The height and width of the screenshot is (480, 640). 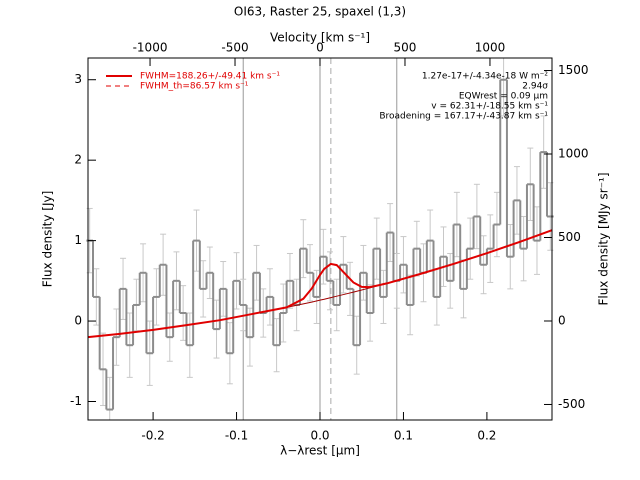 What do you see at coordinates (78, 240) in the screenshot?
I see `y-tick-label: 1` at bounding box center [78, 240].